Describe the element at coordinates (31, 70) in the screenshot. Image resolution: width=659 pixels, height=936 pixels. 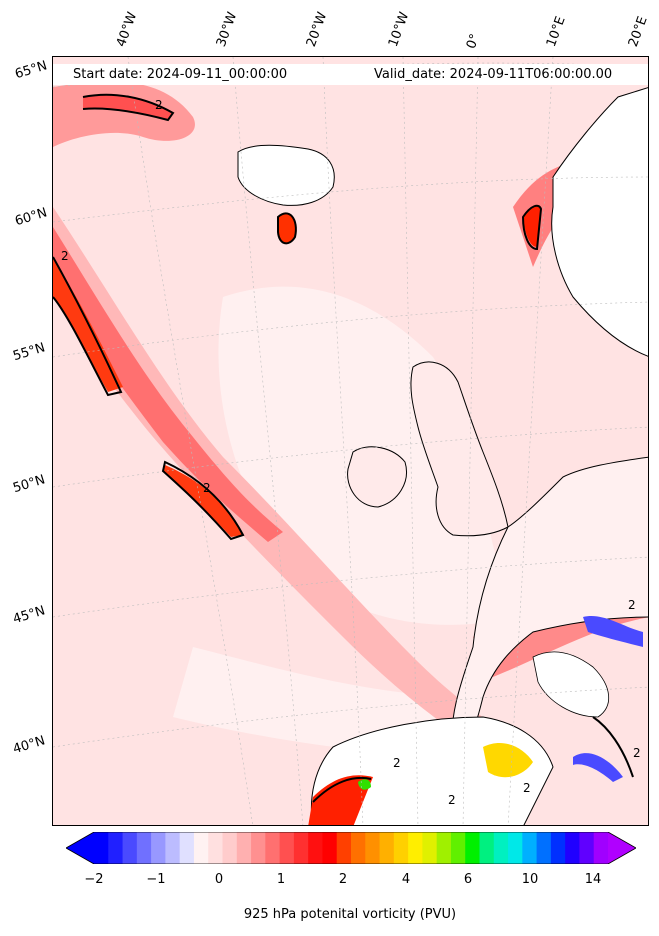
I see `lat-label: 65°N` at that location.